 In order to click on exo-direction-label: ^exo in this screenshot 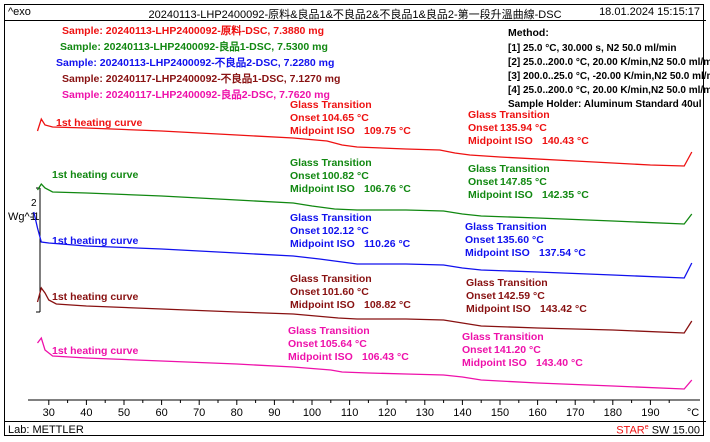, I will do `click(19, 12)`.